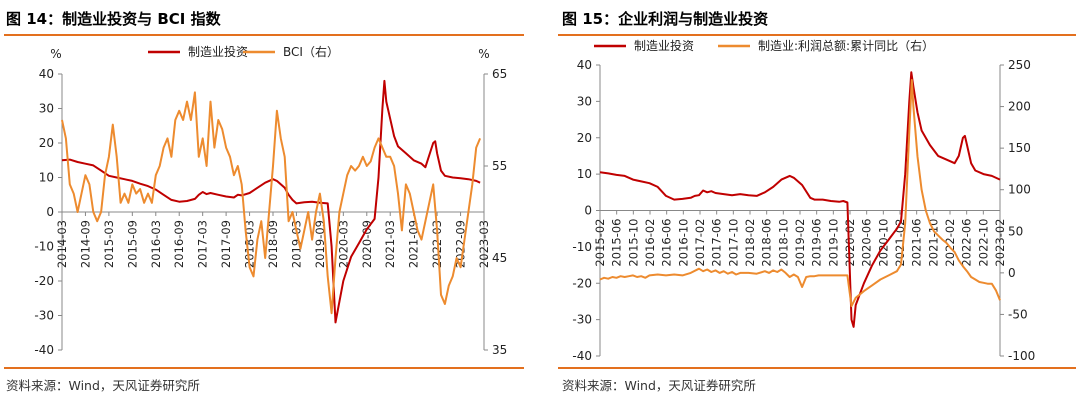 This screenshot has width=1080, height=400. Describe the element at coordinates (817, 243) in the screenshot. I see `x-tick-label: 2019-06` at that location.